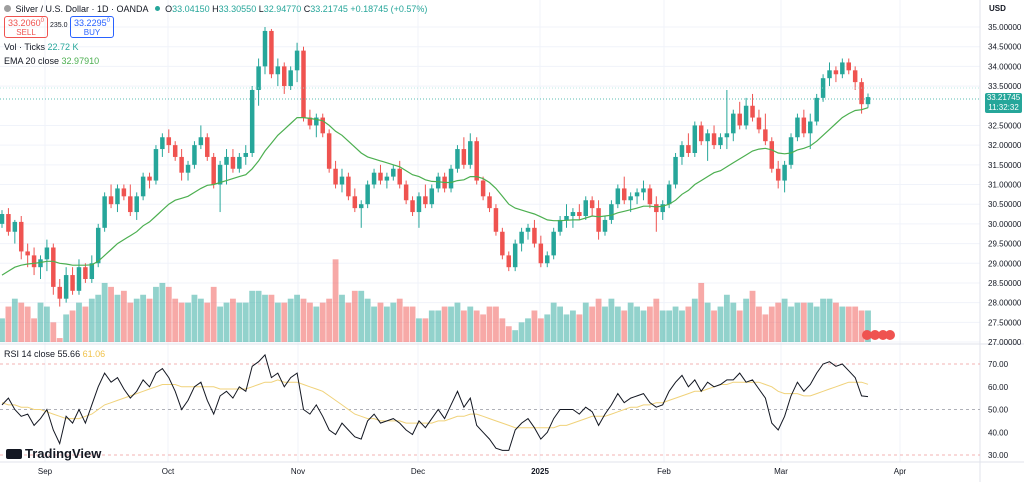 This screenshot has height=482, width=1024. I want to click on currency-label: USD, so click(997, 8).